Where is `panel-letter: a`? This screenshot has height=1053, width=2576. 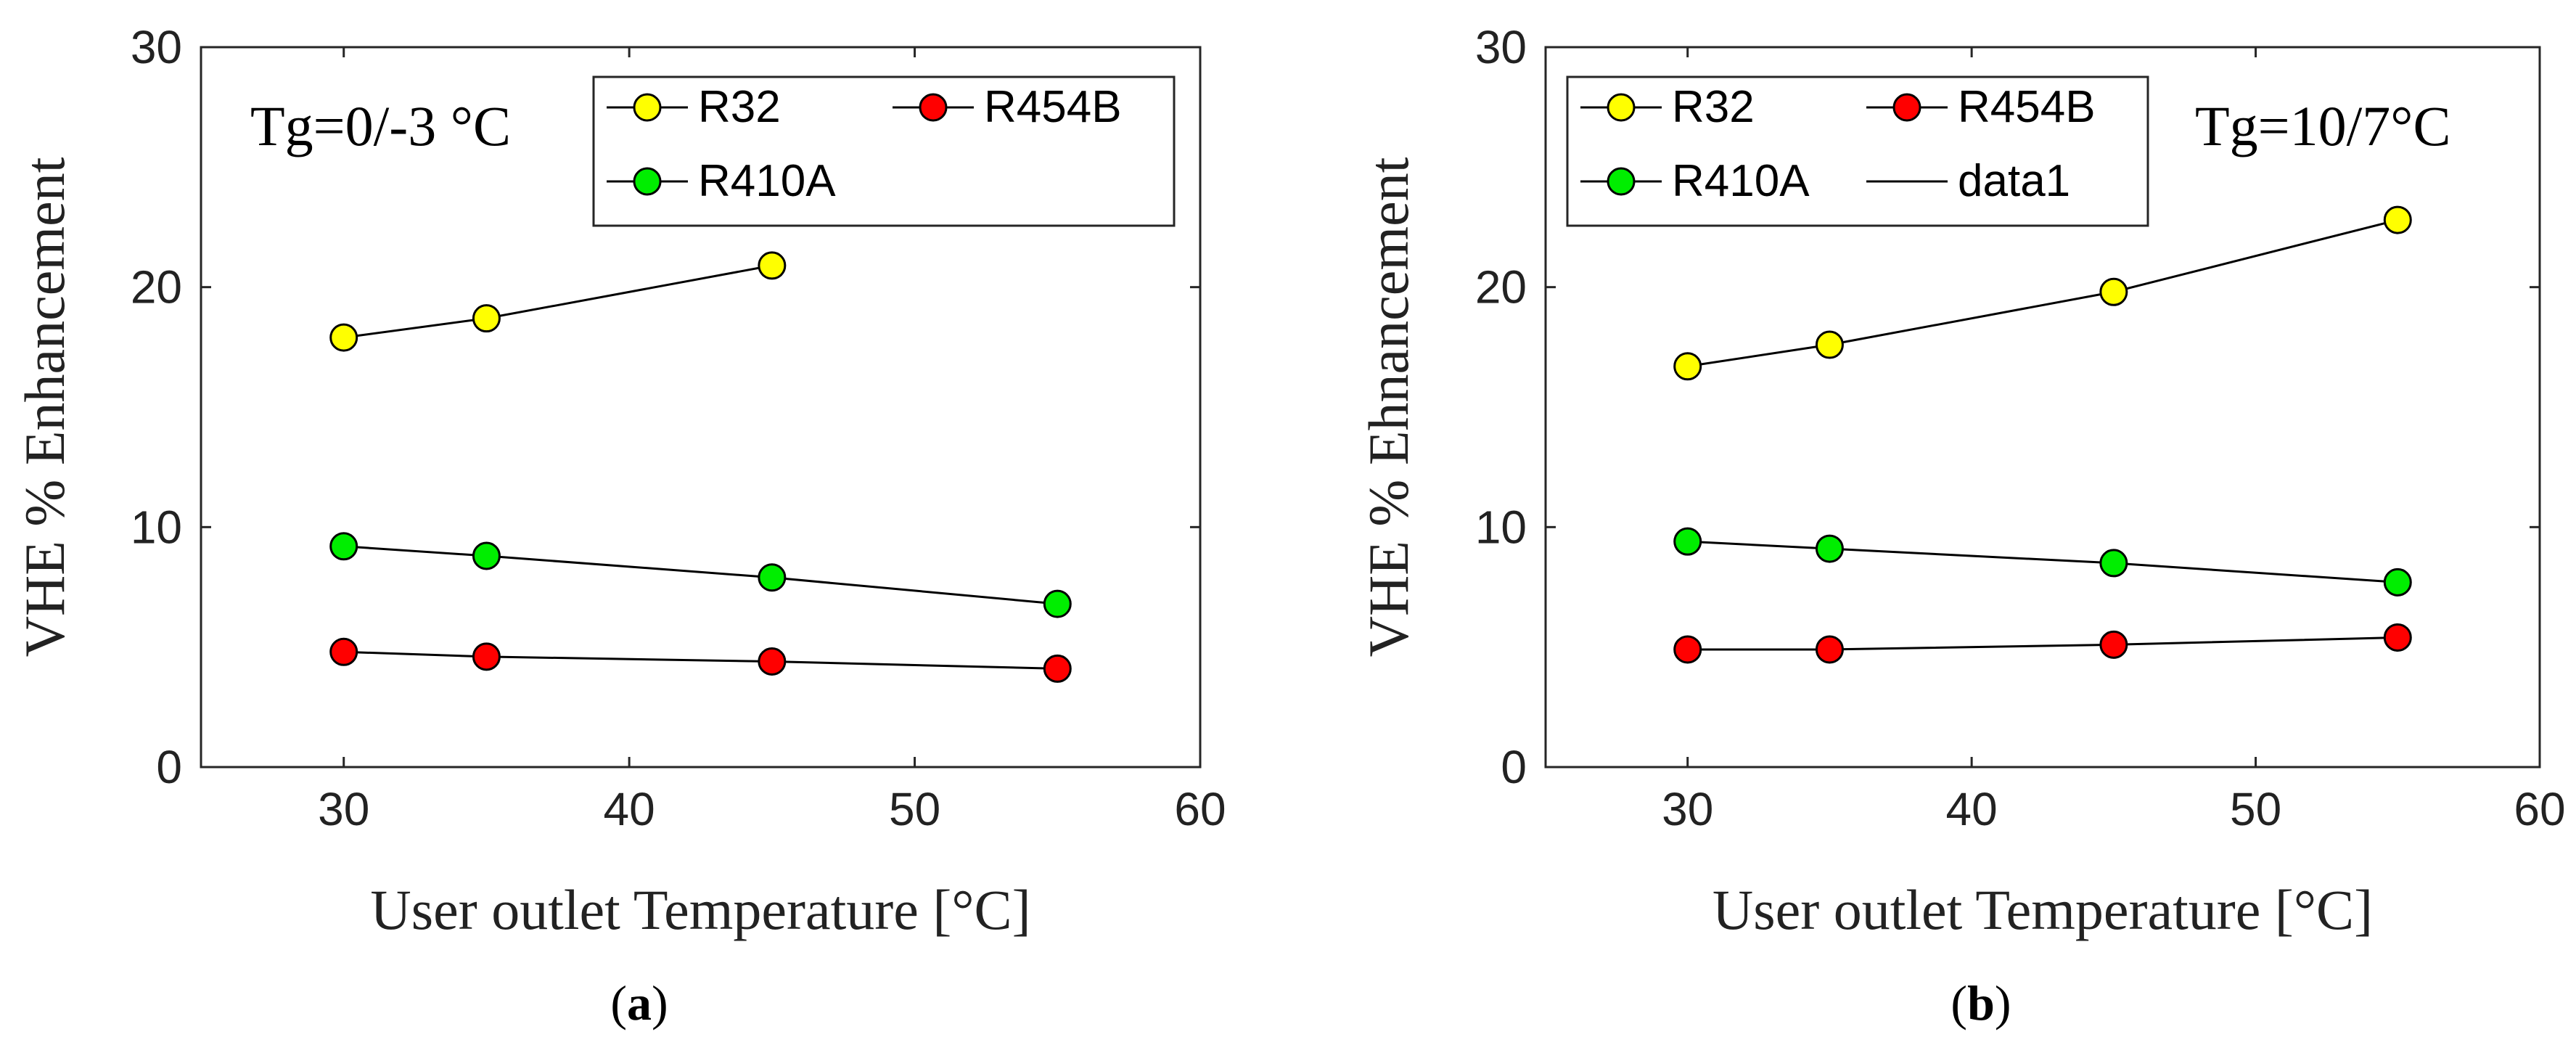 panel-letter: a is located at coordinates (639, 1003).